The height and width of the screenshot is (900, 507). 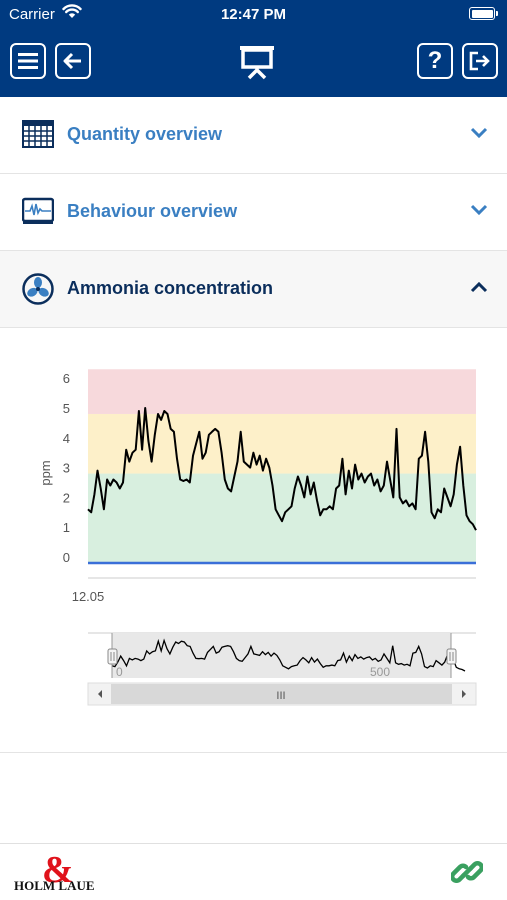 What do you see at coordinates (253, 212) in the screenshot?
I see `section-behaviour-overview: Behaviour overview` at bounding box center [253, 212].